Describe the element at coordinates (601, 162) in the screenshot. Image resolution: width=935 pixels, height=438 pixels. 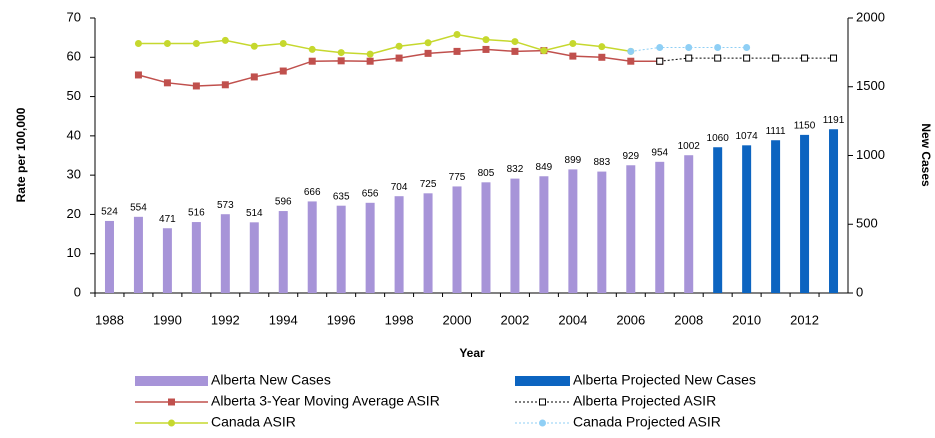
I see `data-label: 883` at that location.